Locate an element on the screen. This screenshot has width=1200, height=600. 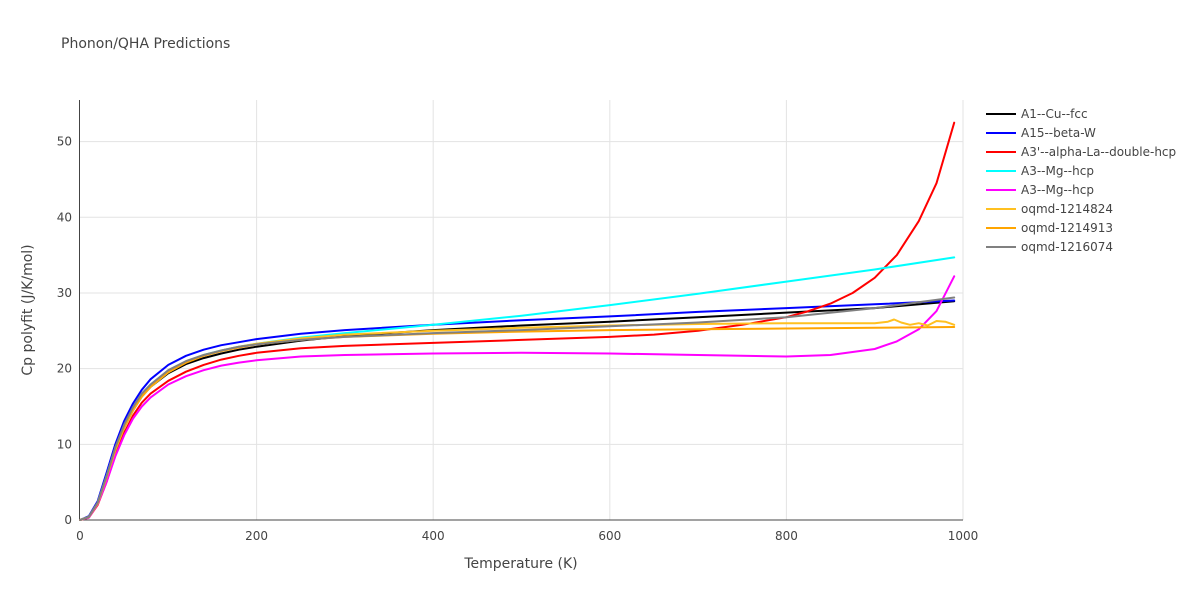
x-axis-title: Temperature (K) is located at coordinates (520, 564).